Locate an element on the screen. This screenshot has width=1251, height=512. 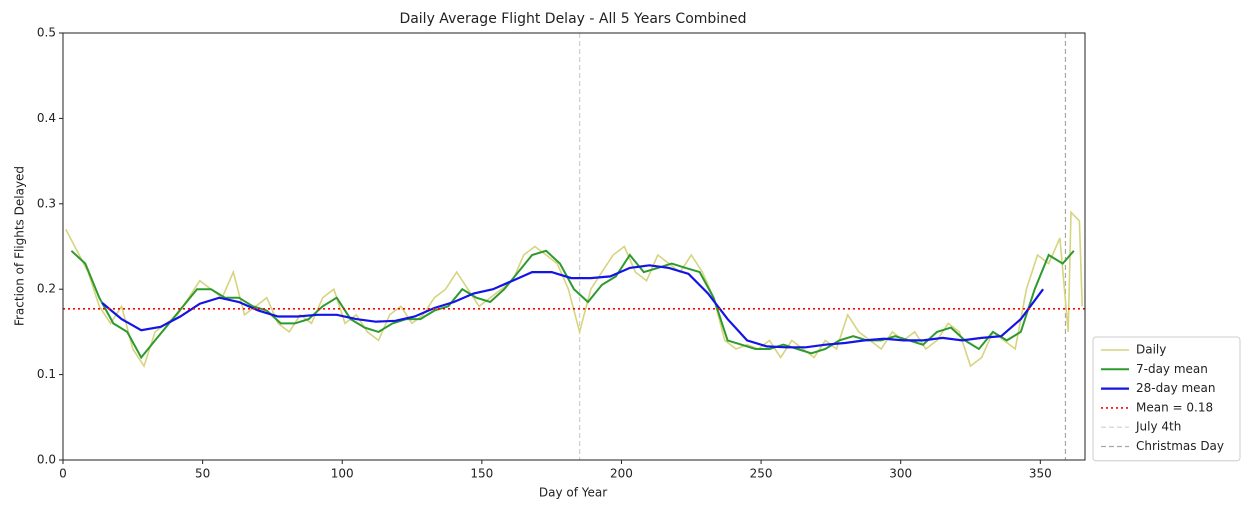
y-tick-label: 0.2 is located at coordinates (46, 289).